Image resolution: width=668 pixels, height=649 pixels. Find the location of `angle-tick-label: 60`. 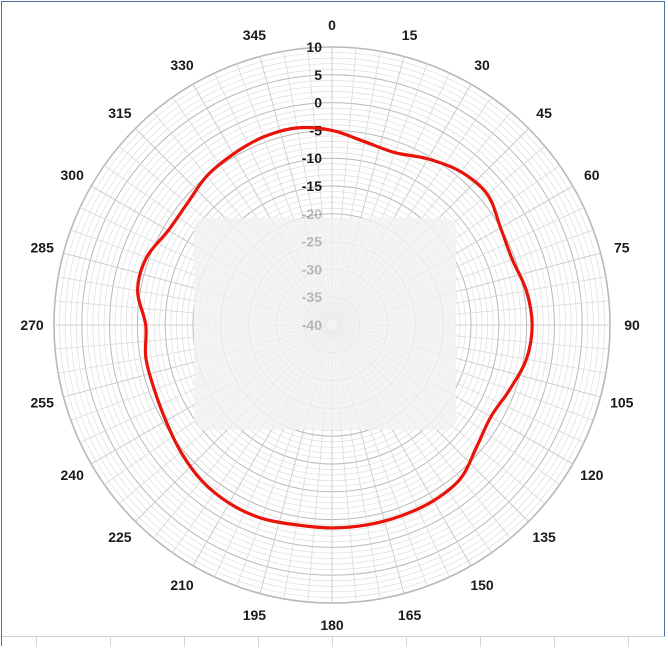

angle-tick-label: 60 is located at coordinates (592, 175).